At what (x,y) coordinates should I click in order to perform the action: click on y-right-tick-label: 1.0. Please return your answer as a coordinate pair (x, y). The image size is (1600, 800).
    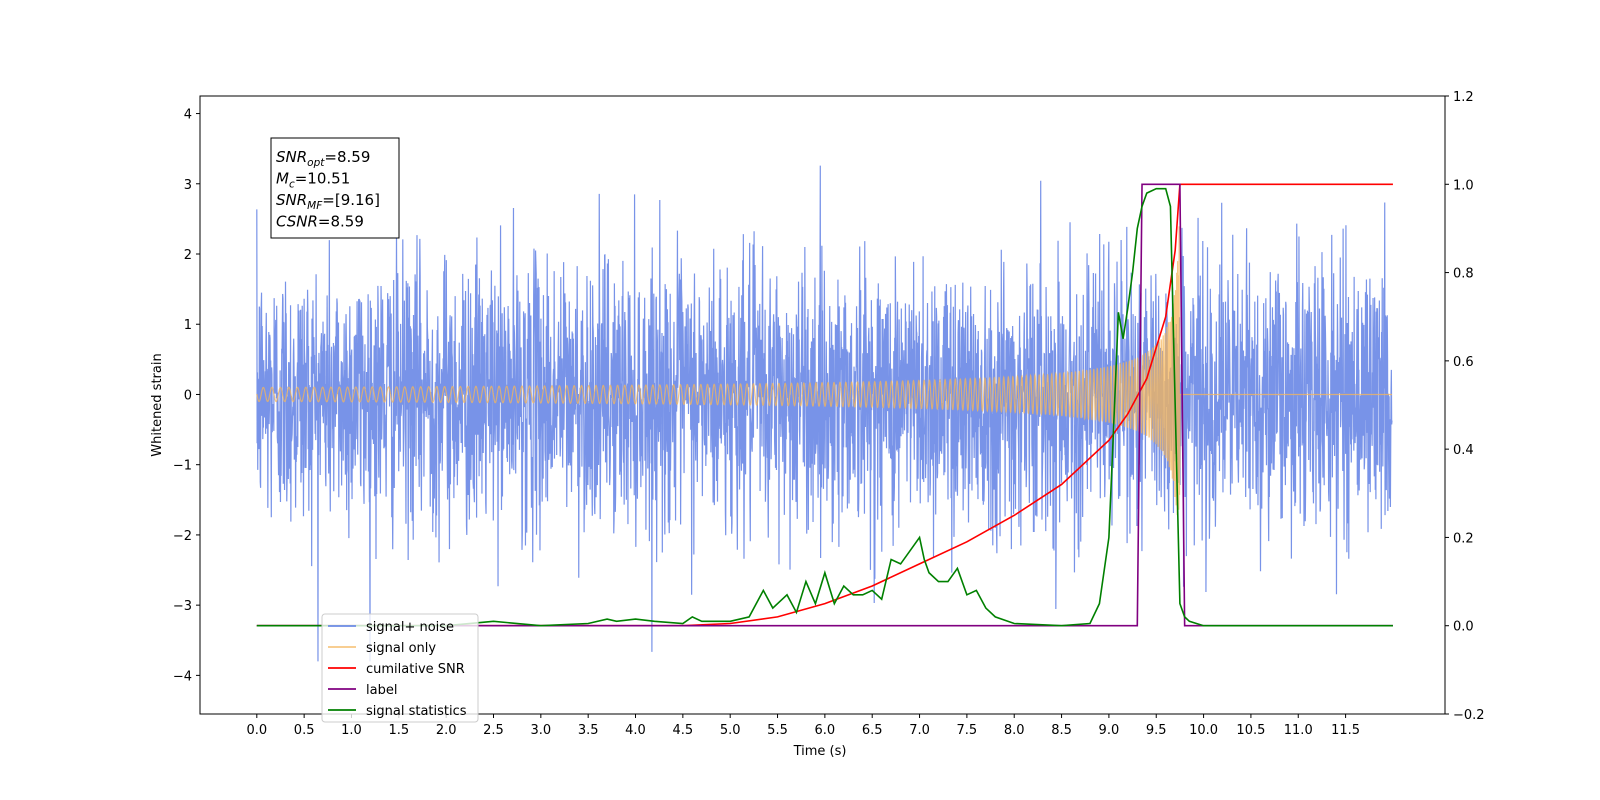
    Looking at the image, I should click on (1463, 185).